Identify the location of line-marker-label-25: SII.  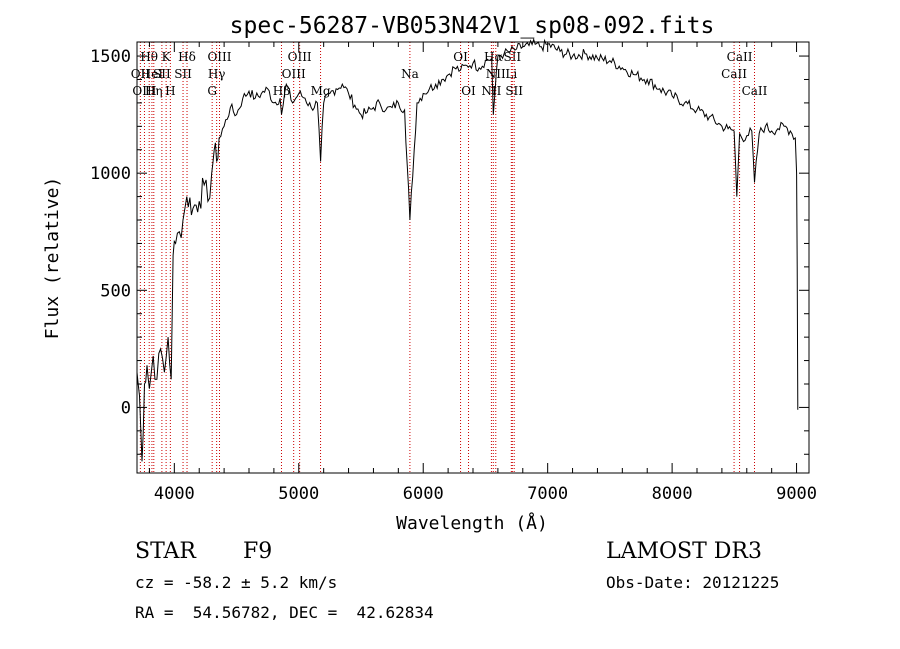
(514, 91).